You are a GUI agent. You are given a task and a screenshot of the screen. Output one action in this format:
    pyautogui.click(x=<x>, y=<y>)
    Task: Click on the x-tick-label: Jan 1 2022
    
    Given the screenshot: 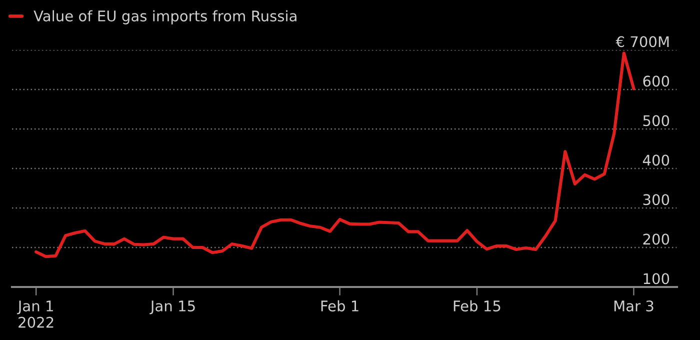 What is the action you would take?
    pyautogui.click(x=35, y=314)
    